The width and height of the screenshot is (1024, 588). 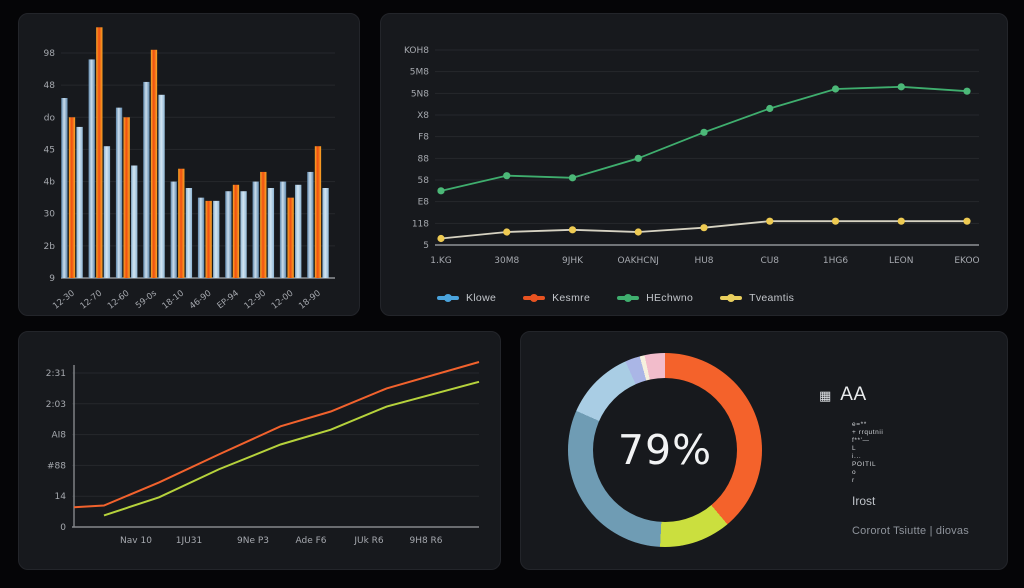 I want to click on svg-text: 48, so click(x=50, y=86).